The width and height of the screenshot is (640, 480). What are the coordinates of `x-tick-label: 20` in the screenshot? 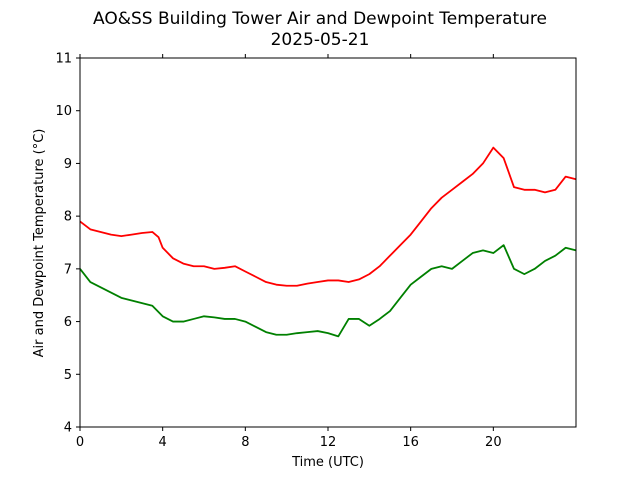 It's located at (493, 442).